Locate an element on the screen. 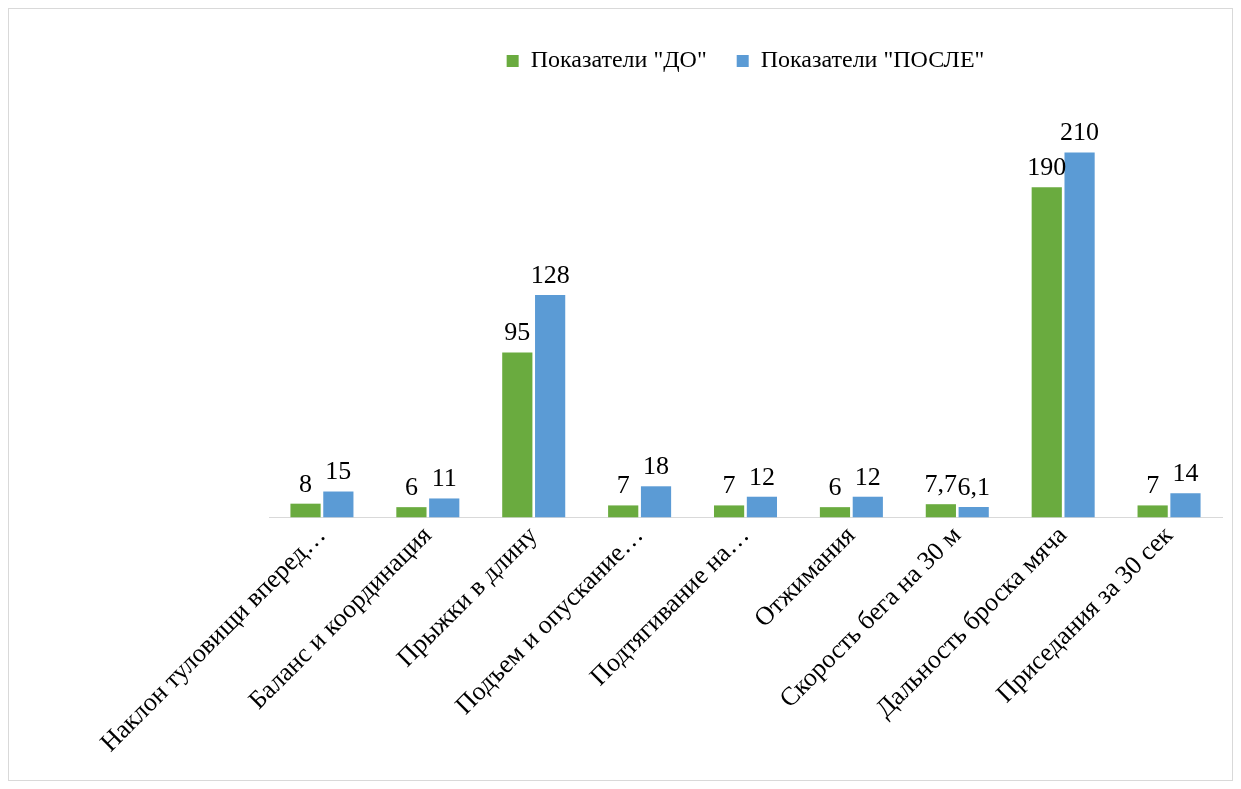 The height and width of the screenshot is (789, 1241). data-label: 8 is located at coordinates (306, 483).